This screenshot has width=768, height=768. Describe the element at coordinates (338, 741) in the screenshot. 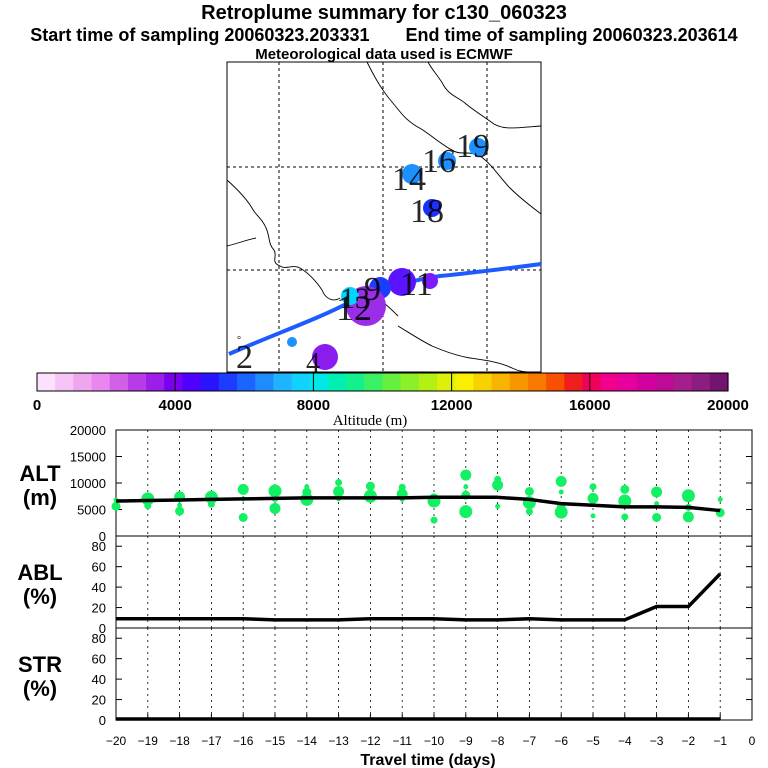

I see `x-tick-label: −13` at that location.